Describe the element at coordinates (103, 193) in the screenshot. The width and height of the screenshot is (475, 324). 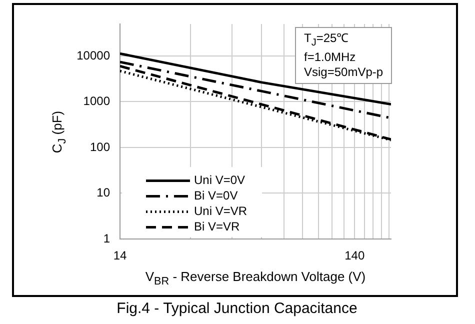
I see `y-tick-label: 10` at that location.